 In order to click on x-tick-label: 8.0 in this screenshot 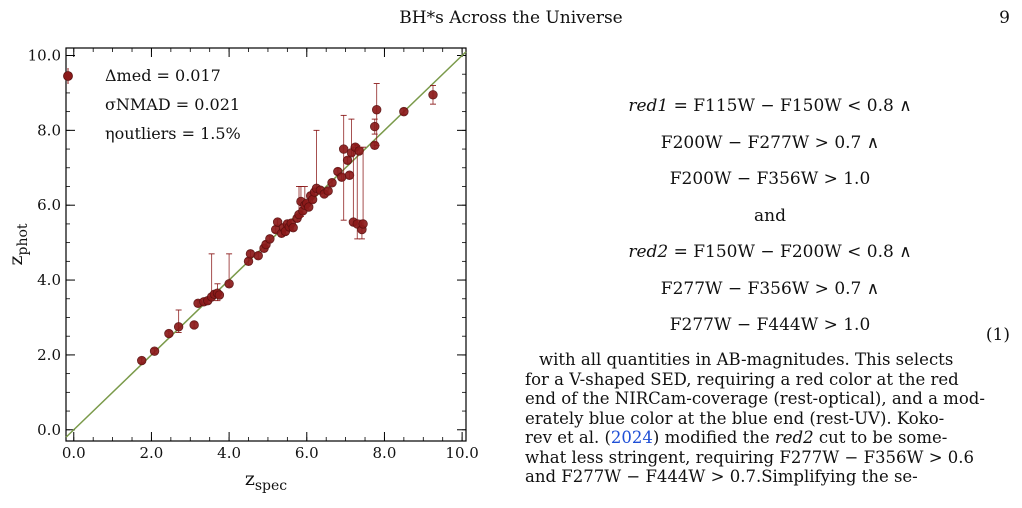, I will do `click(385, 453)`.